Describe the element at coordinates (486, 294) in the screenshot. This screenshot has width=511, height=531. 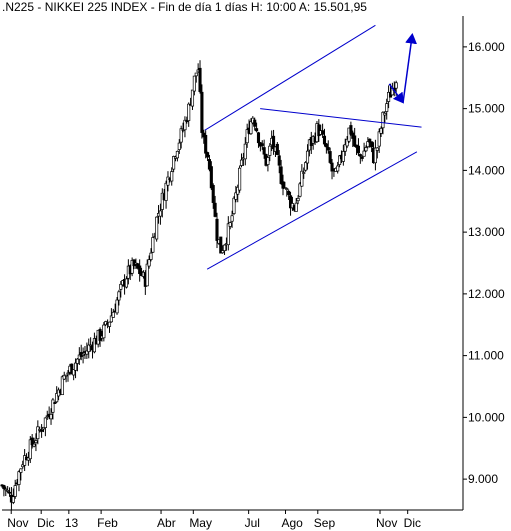
I see `y-tick-label: 12.000` at that location.